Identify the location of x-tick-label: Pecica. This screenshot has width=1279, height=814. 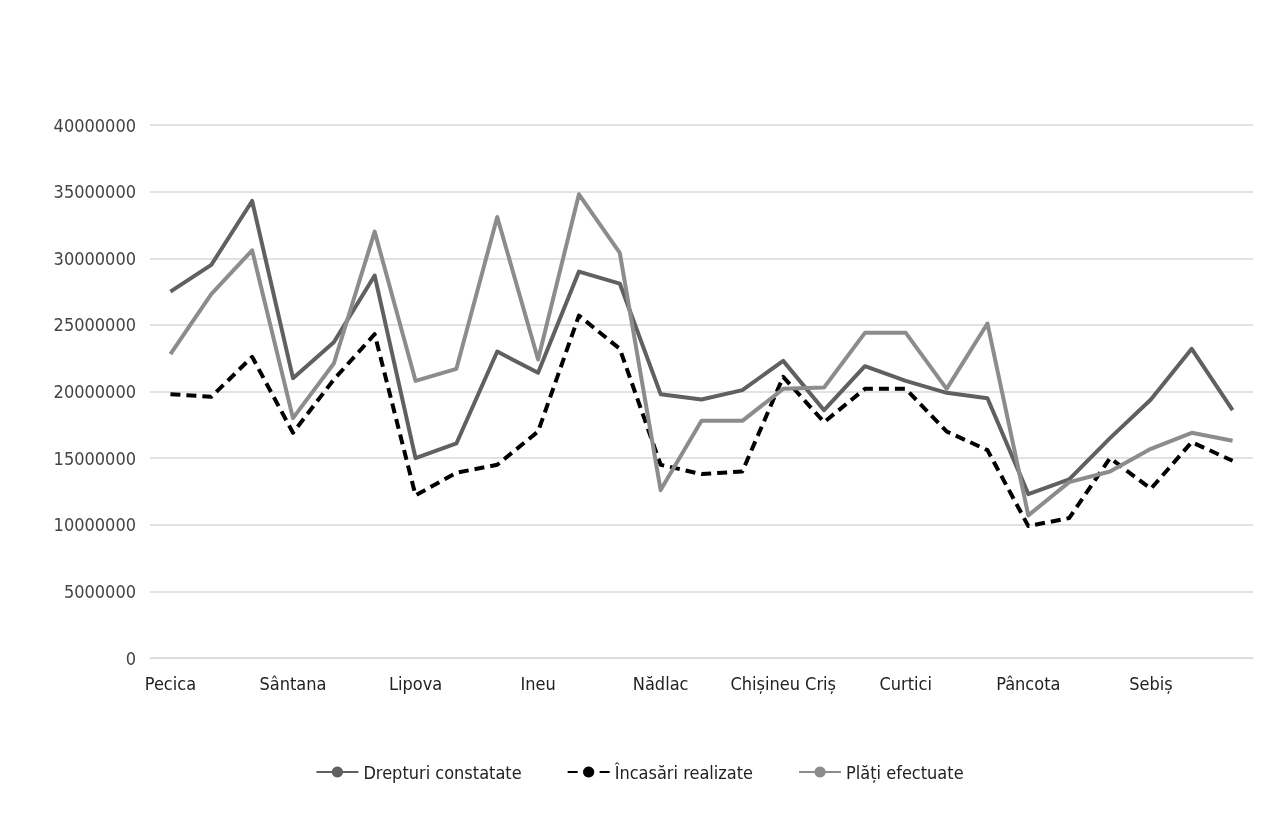
(170, 683).